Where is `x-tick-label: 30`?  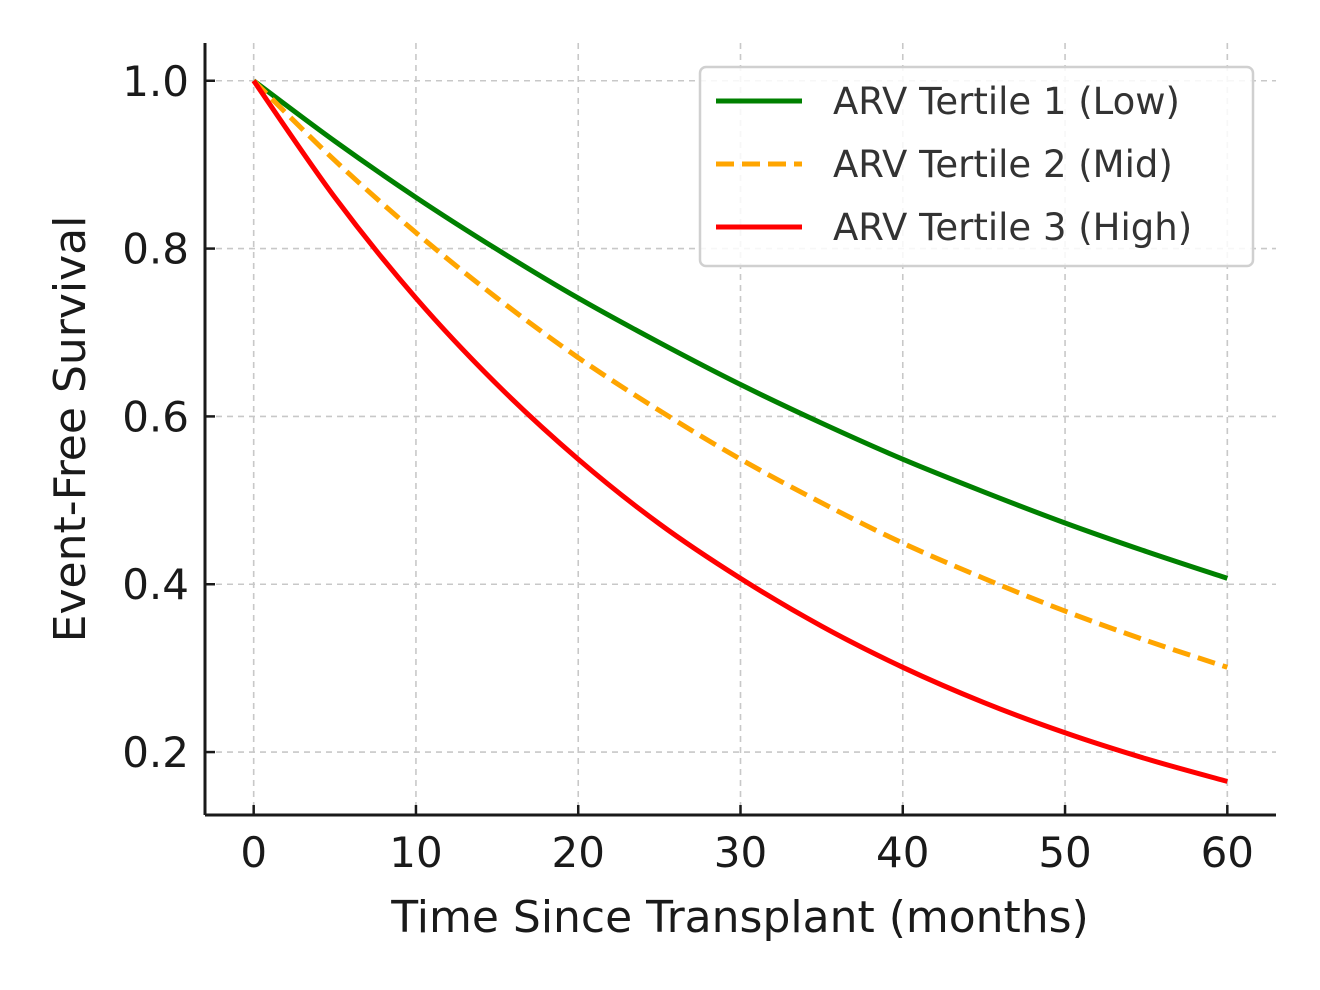
x-tick-label: 30 is located at coordinates (740, 852).